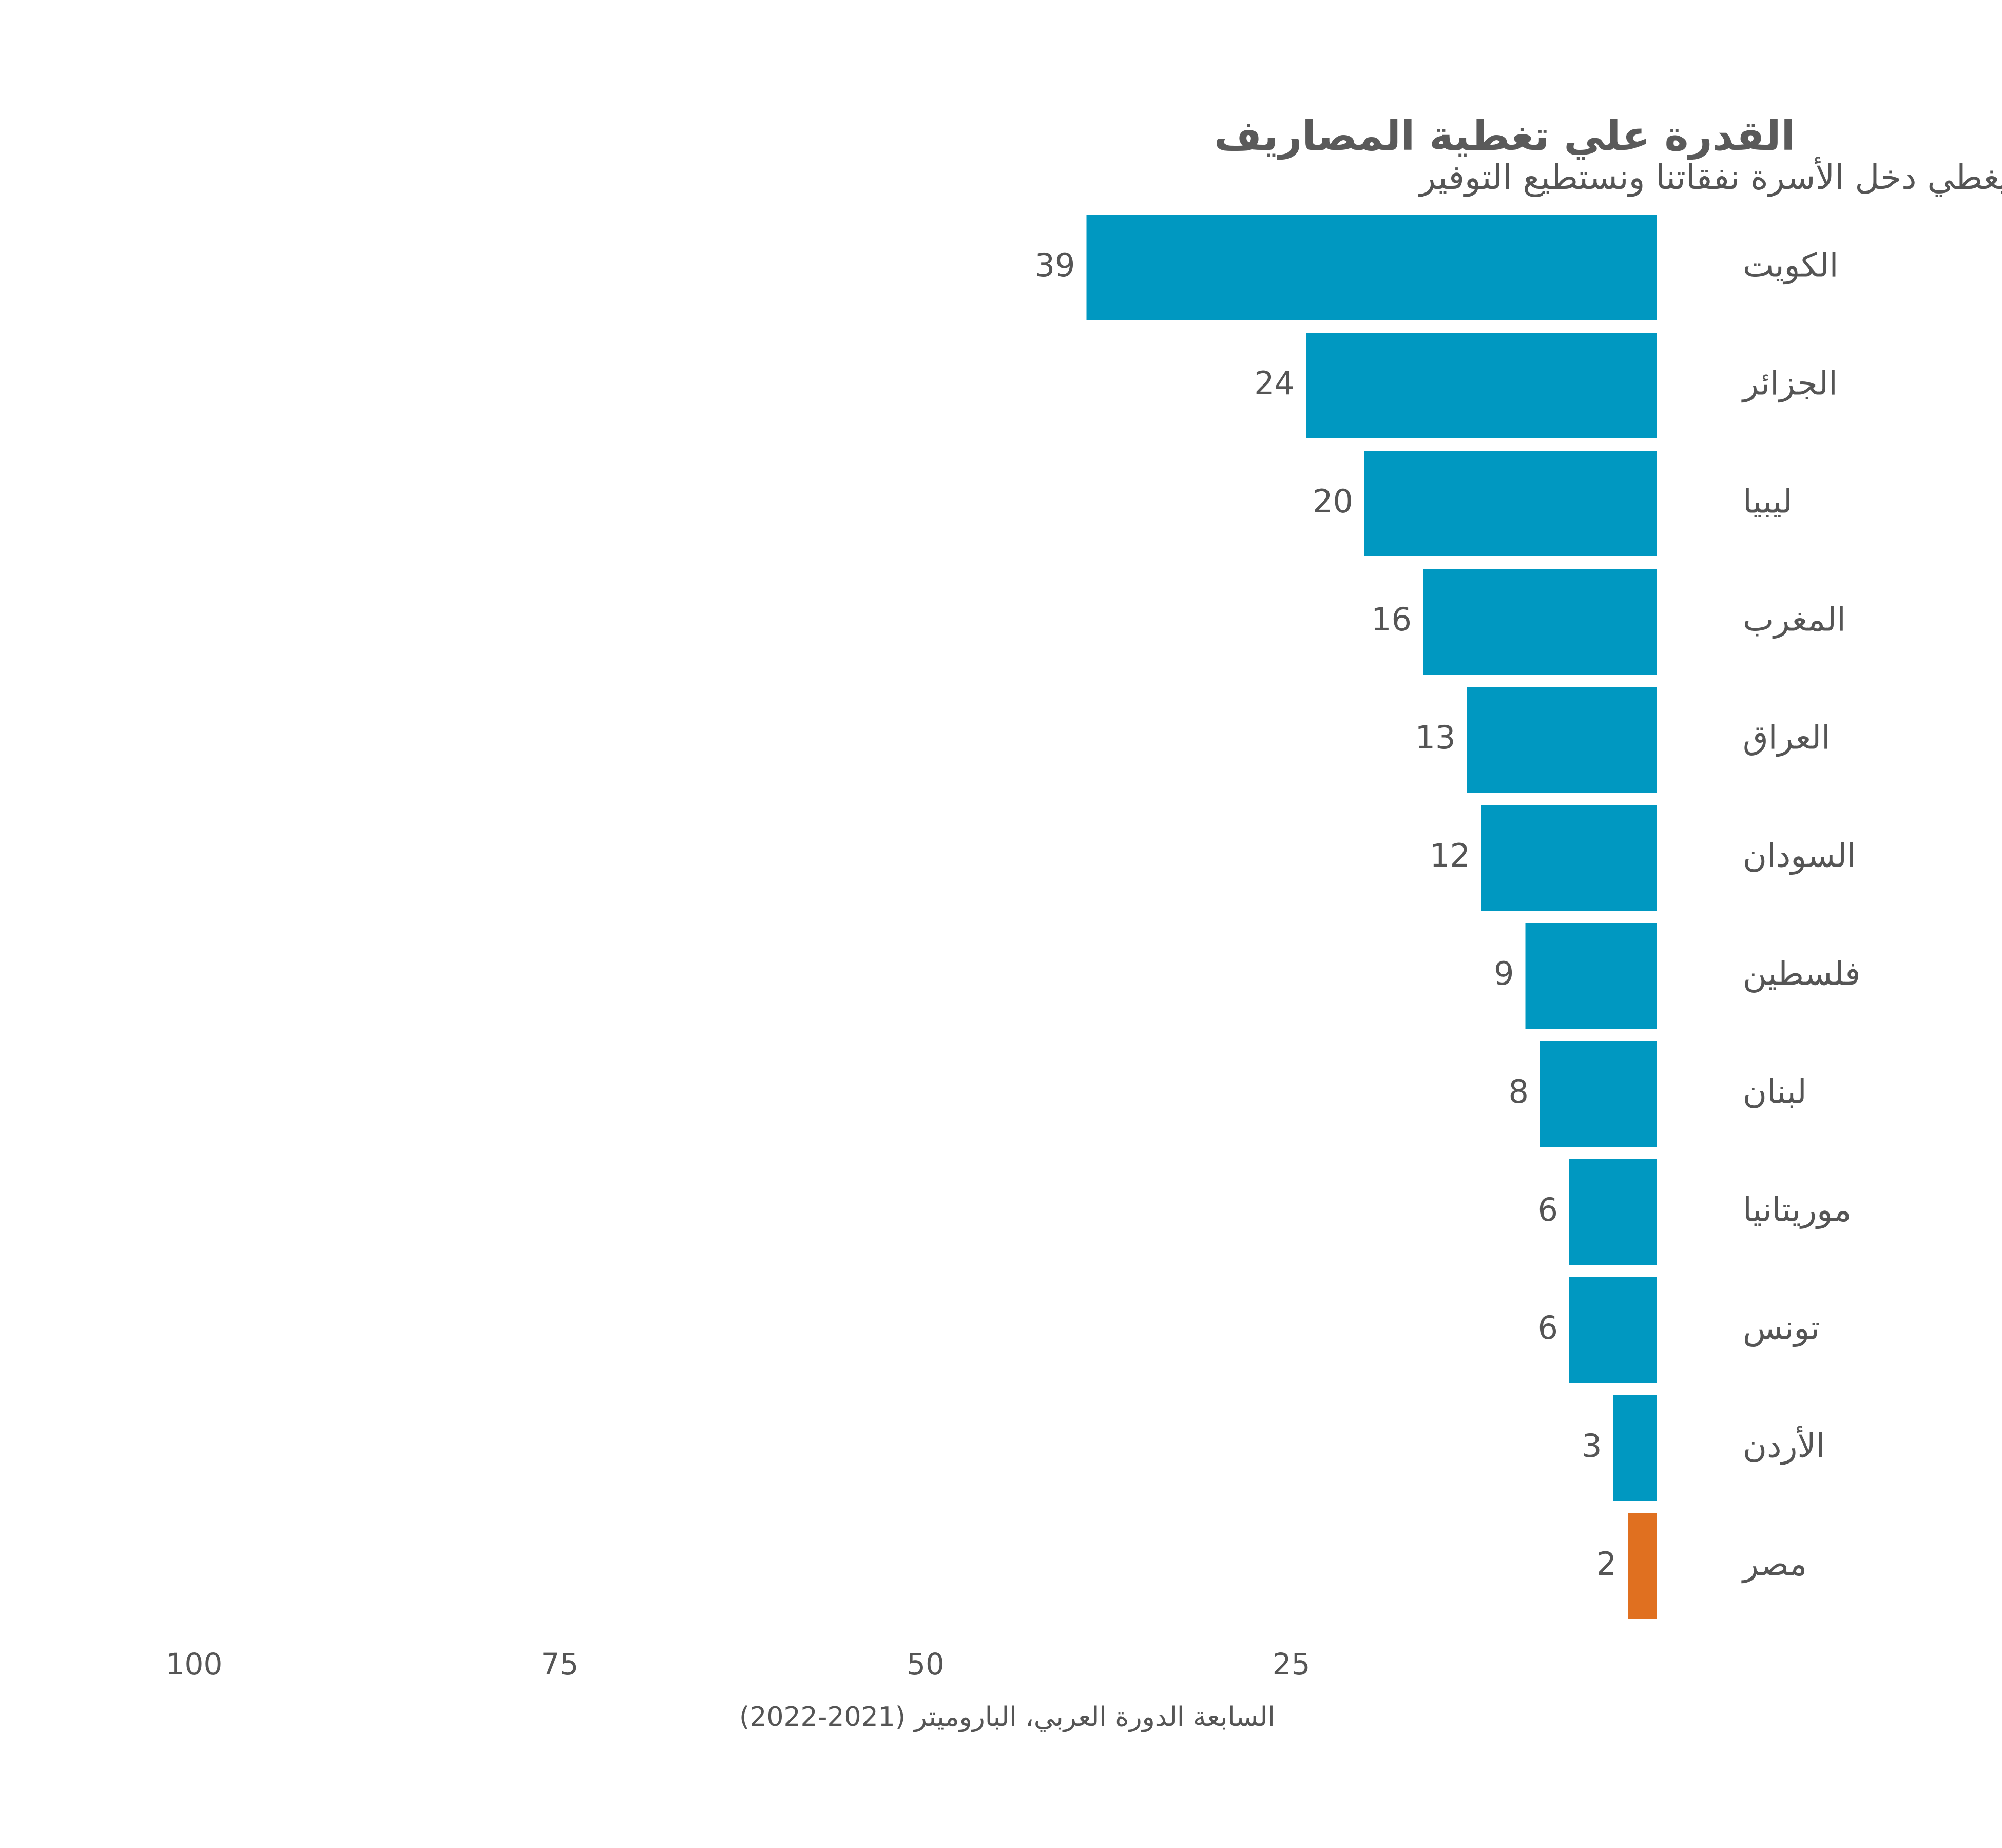 This screenshot has height=1848, width=2002. Describe the element at coordinates (1794, 620) in the screenshot. I see `category-label: المغرب` at that location.